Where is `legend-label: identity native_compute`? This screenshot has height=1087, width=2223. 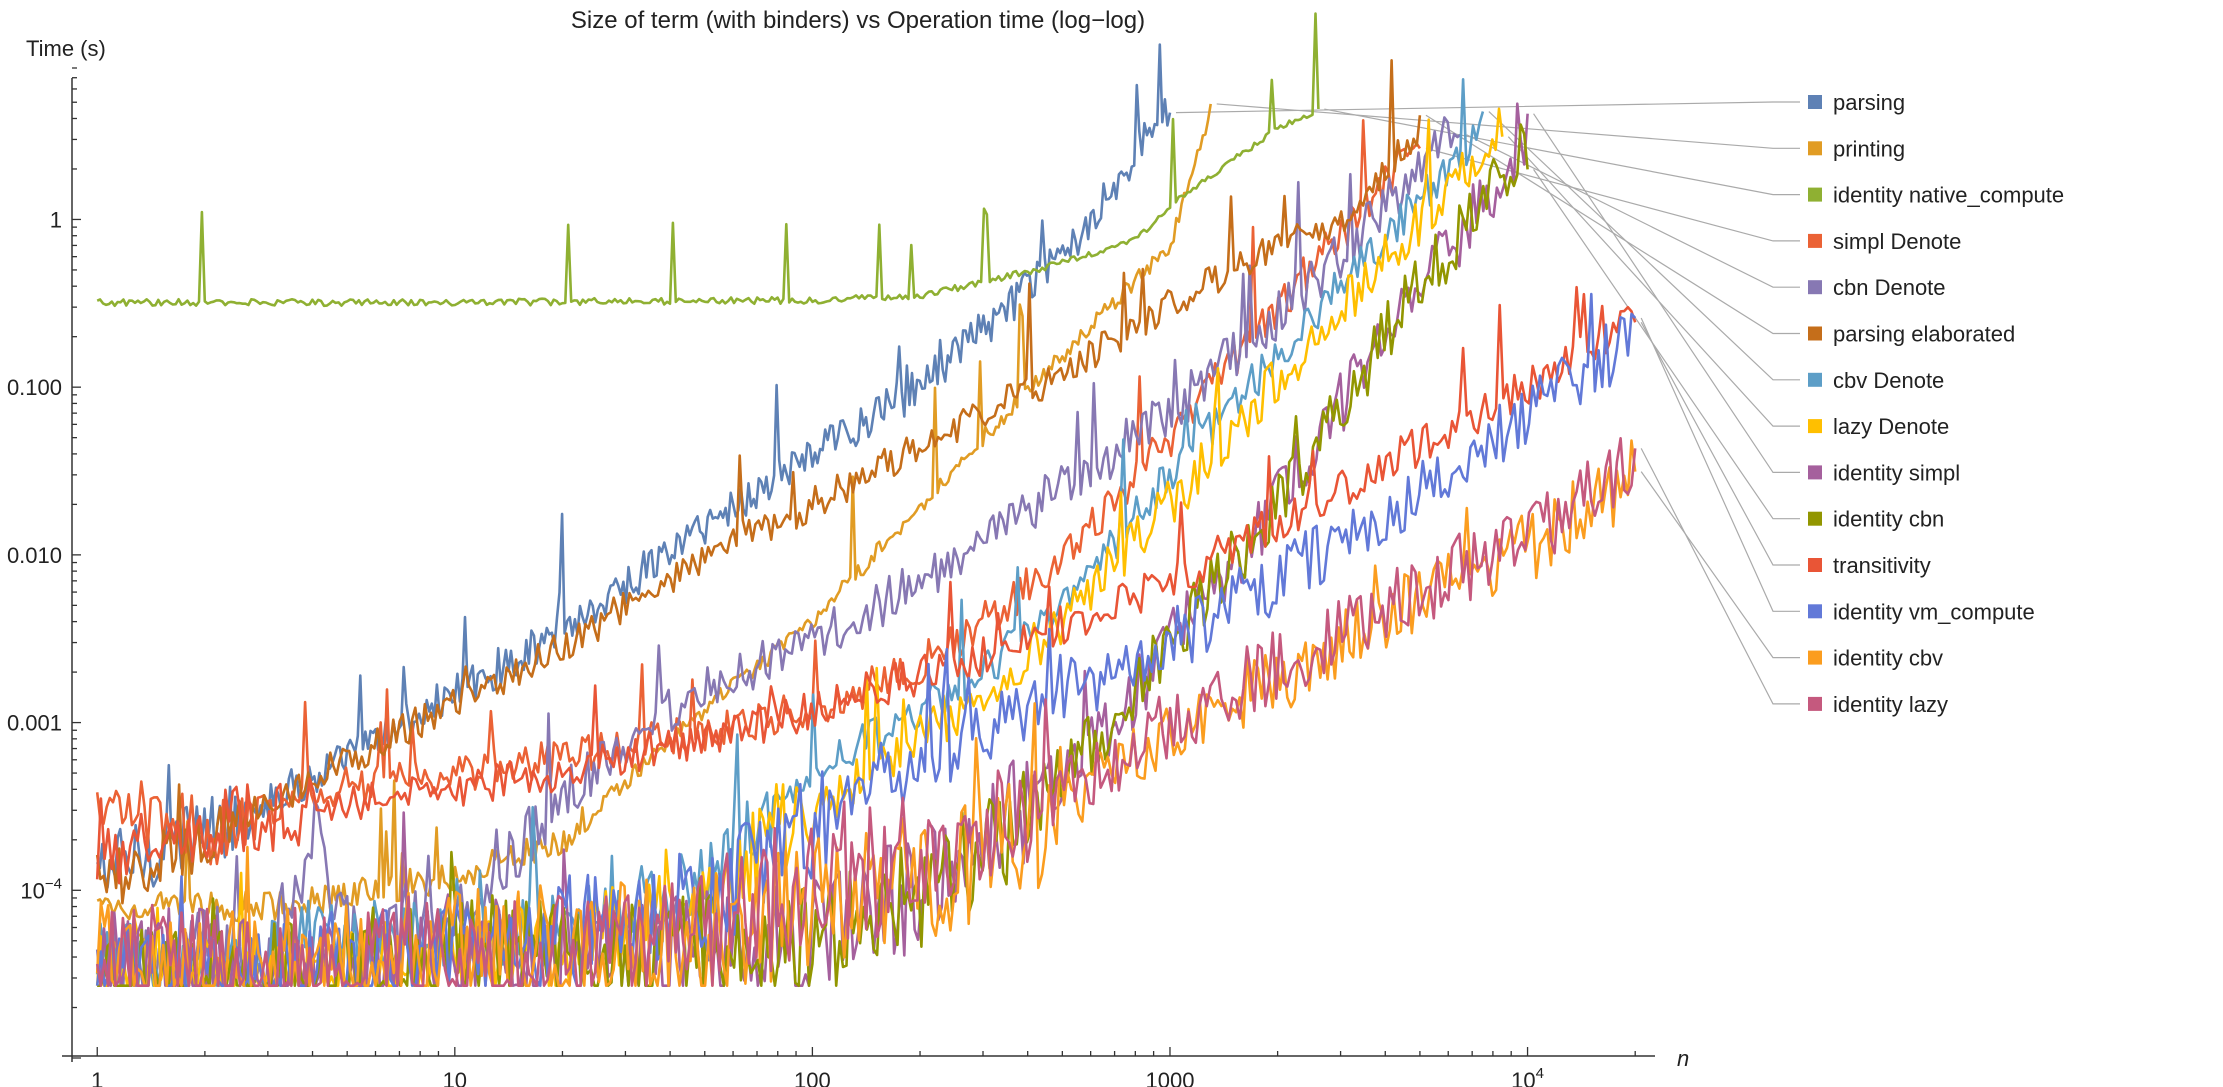
legend-label: identity native_compute is located at coordinates (1948, 195).